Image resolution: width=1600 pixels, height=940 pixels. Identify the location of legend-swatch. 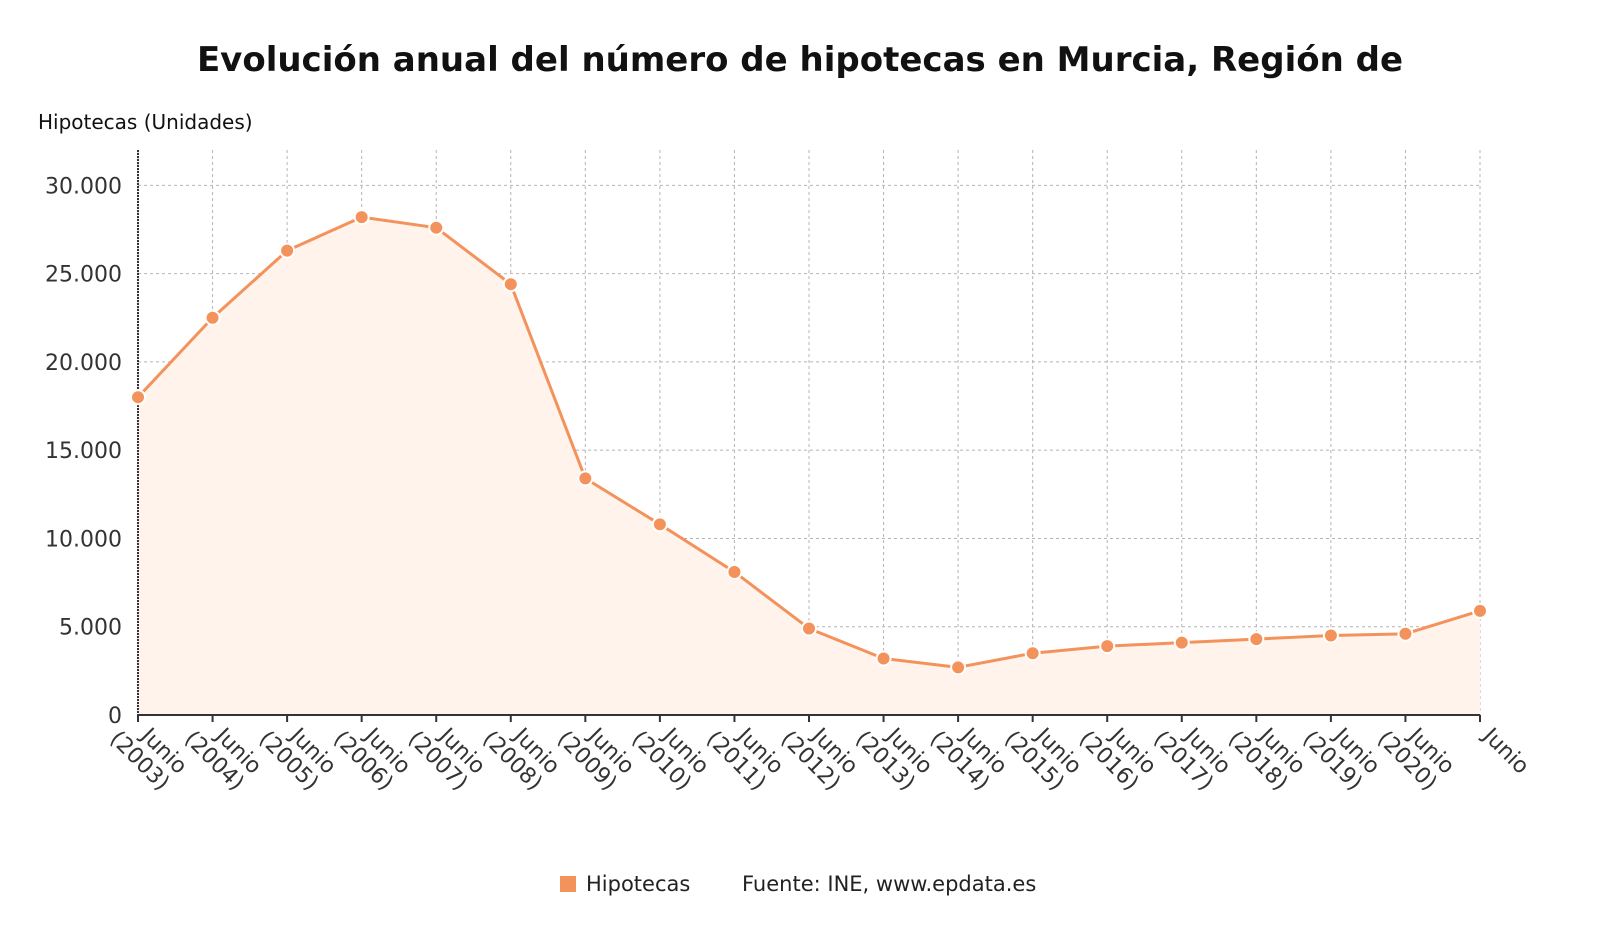
(568, 884).